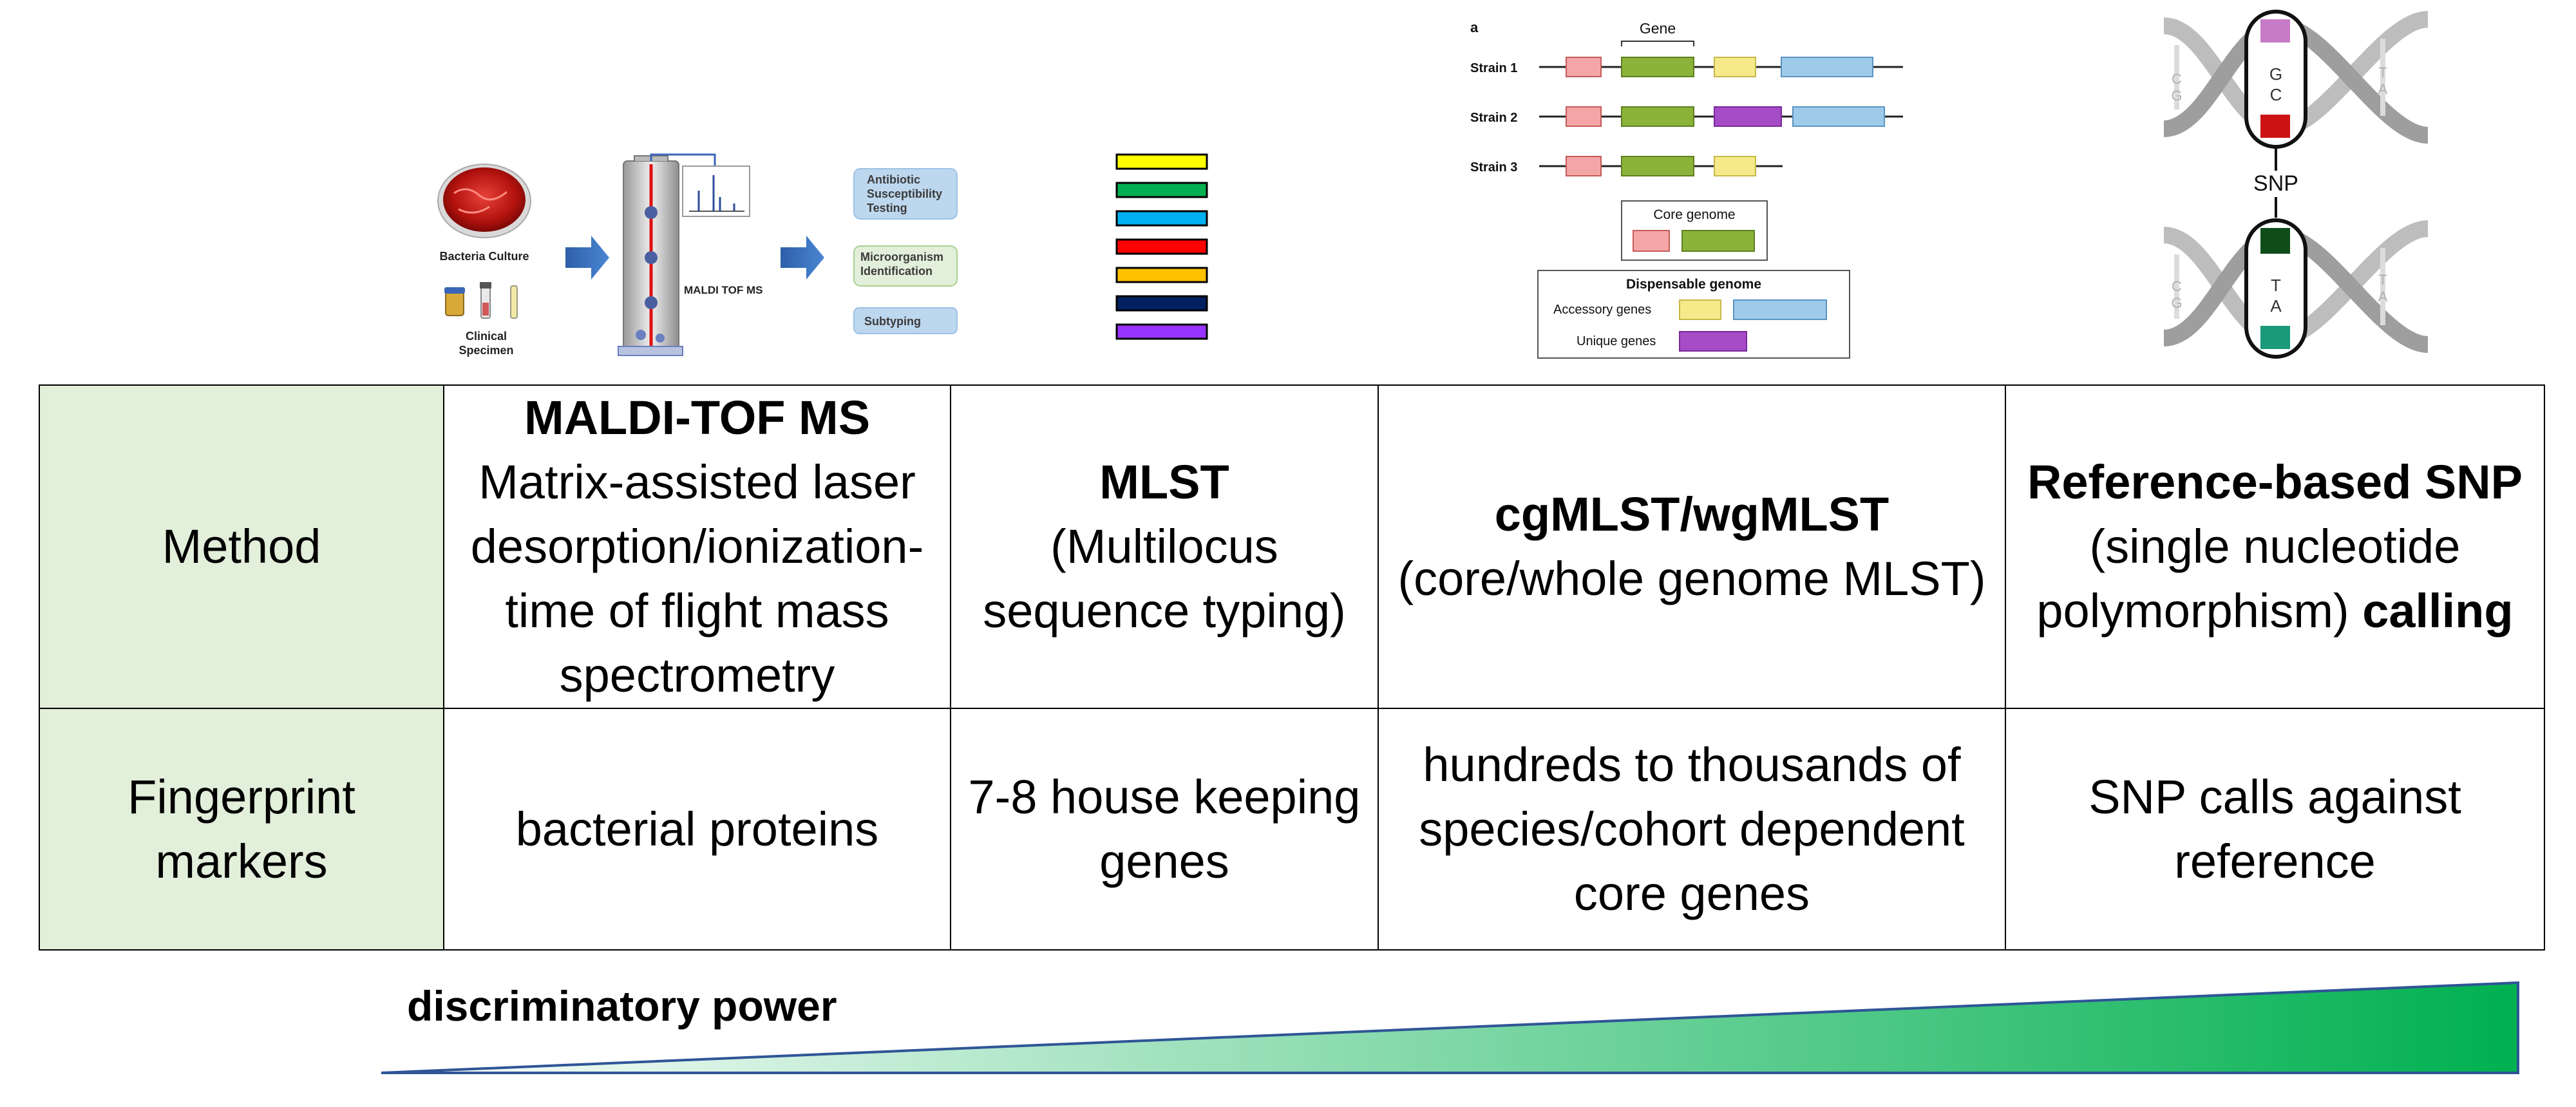 This screenshot has width=2576, height=1107. I want to click on row-header-markers: Fingerprint markers, so click(241, 829).